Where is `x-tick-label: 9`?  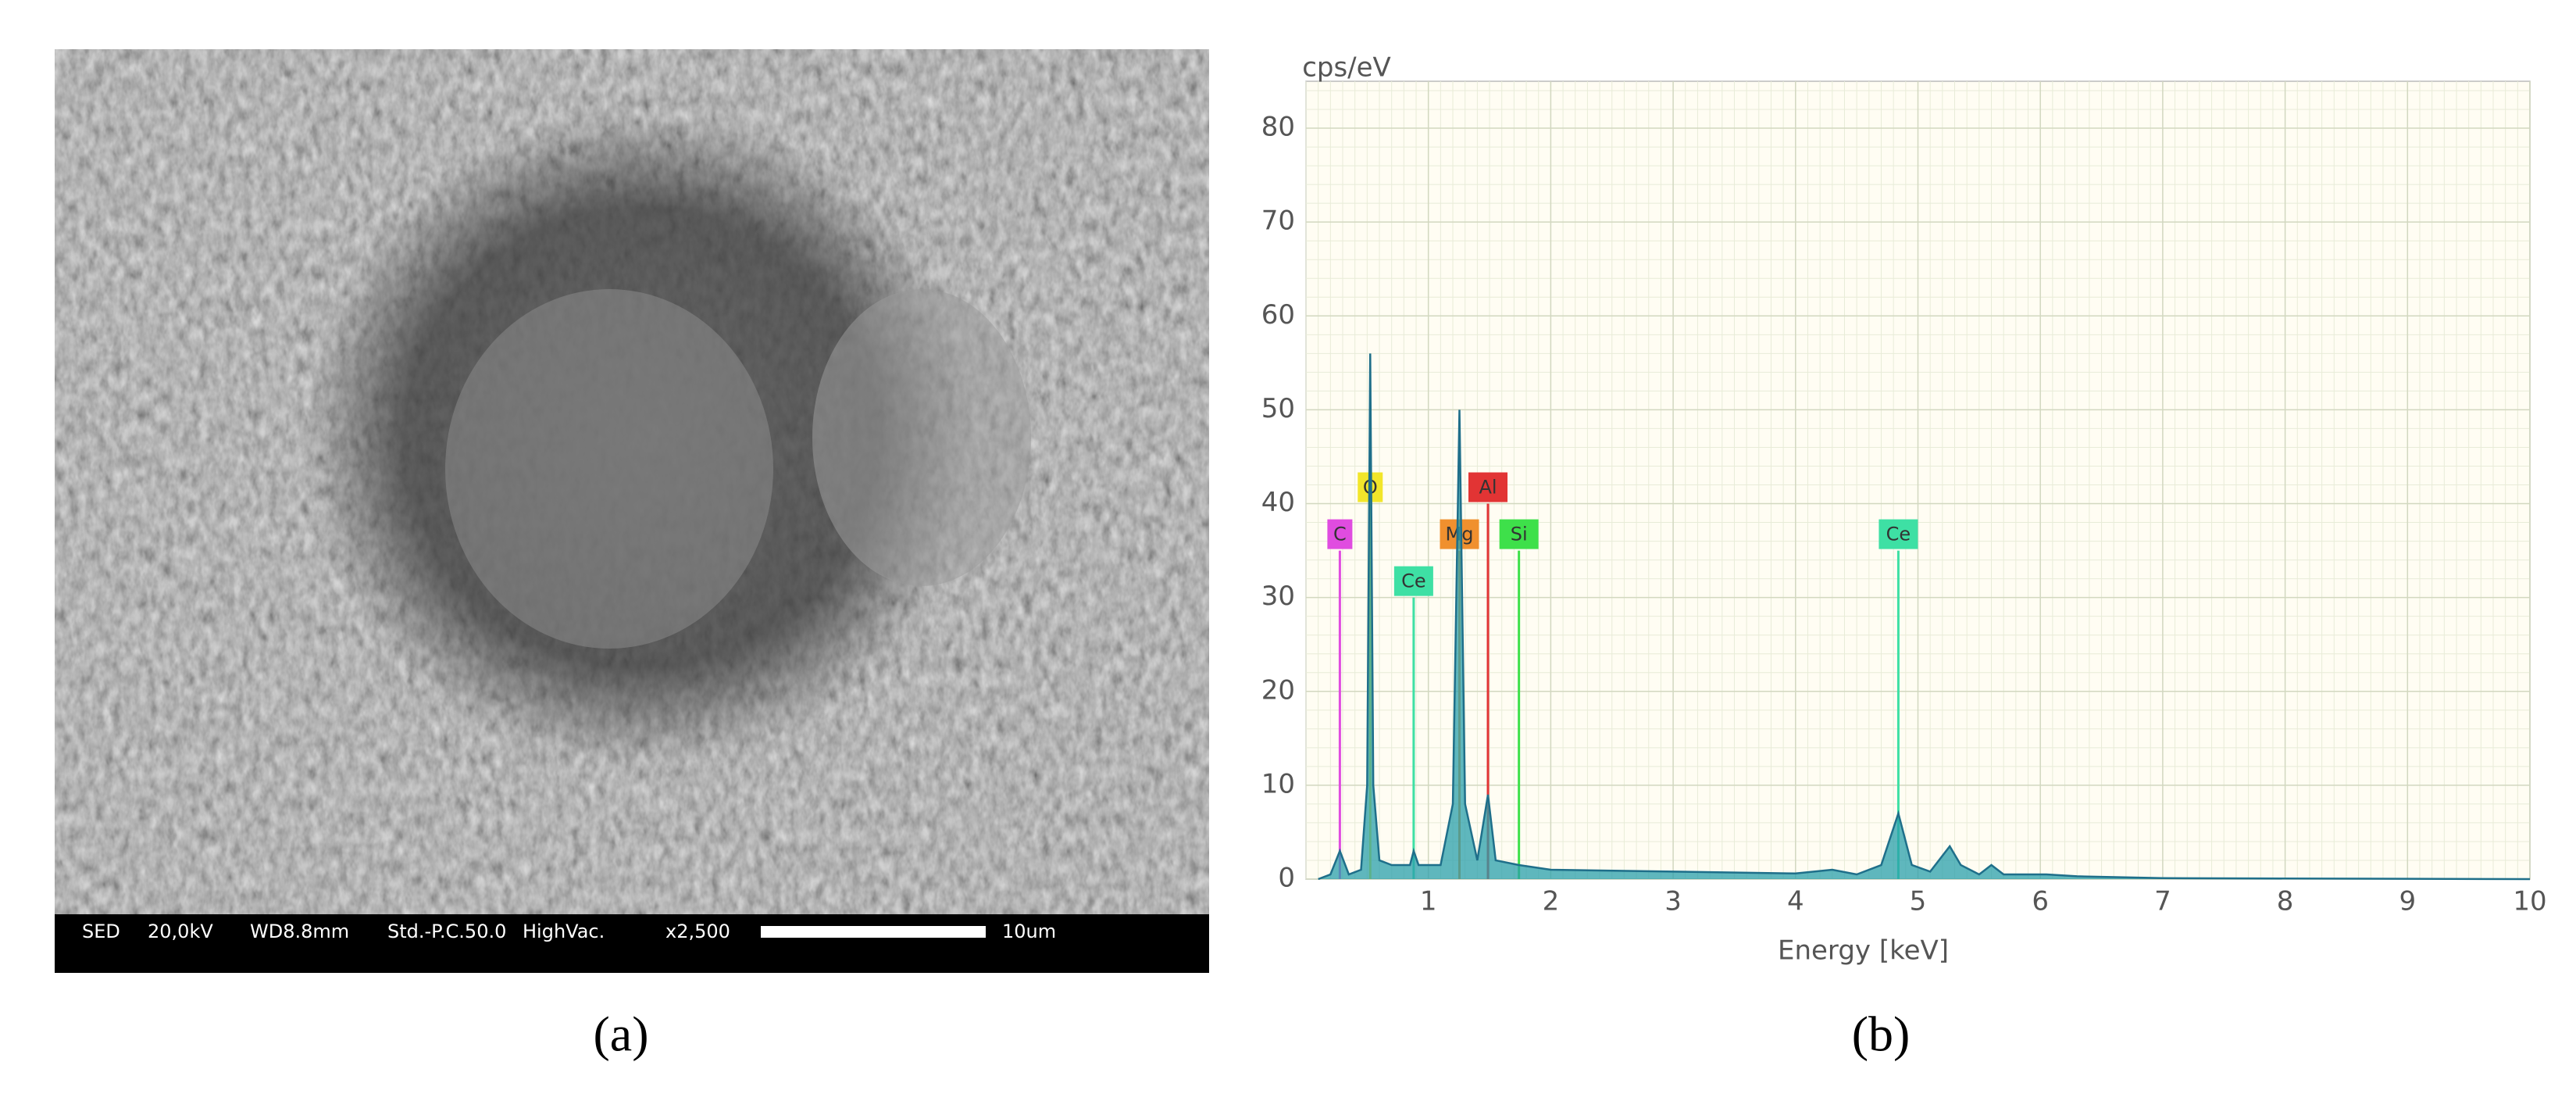 x-tick-label: 9 is located at coordinates (2407, 902).